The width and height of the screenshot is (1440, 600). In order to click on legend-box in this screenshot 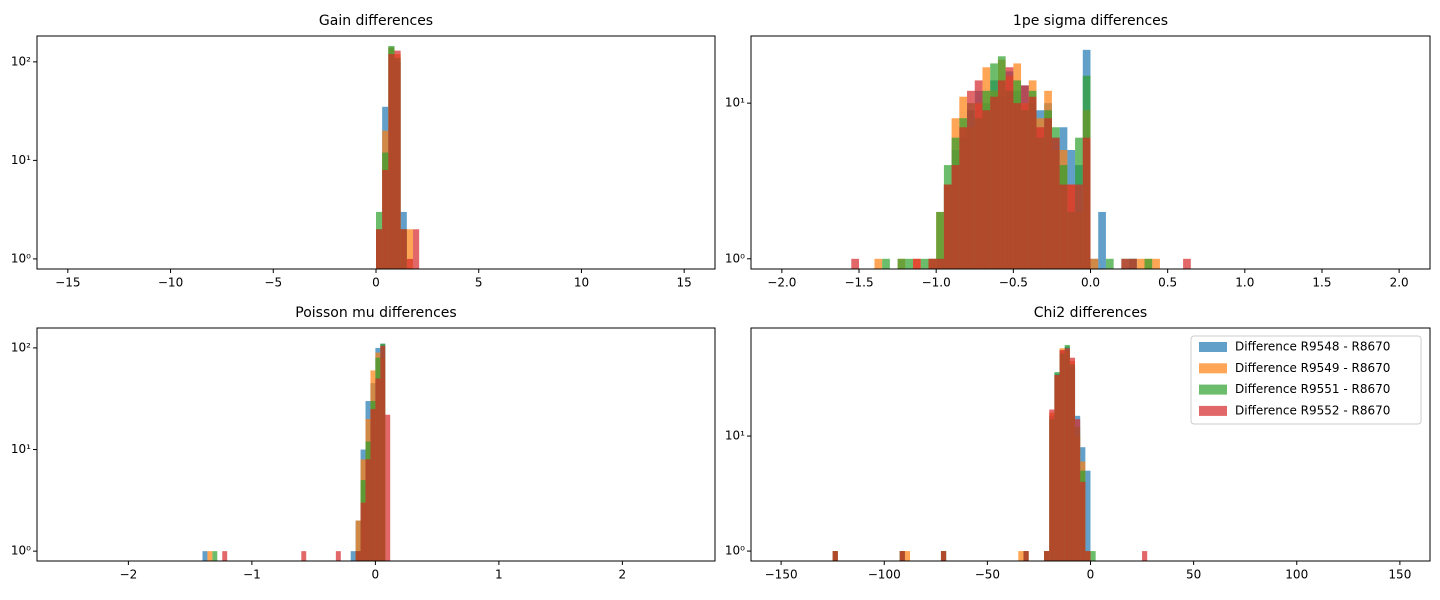, I will do `click(1306, 380)`.